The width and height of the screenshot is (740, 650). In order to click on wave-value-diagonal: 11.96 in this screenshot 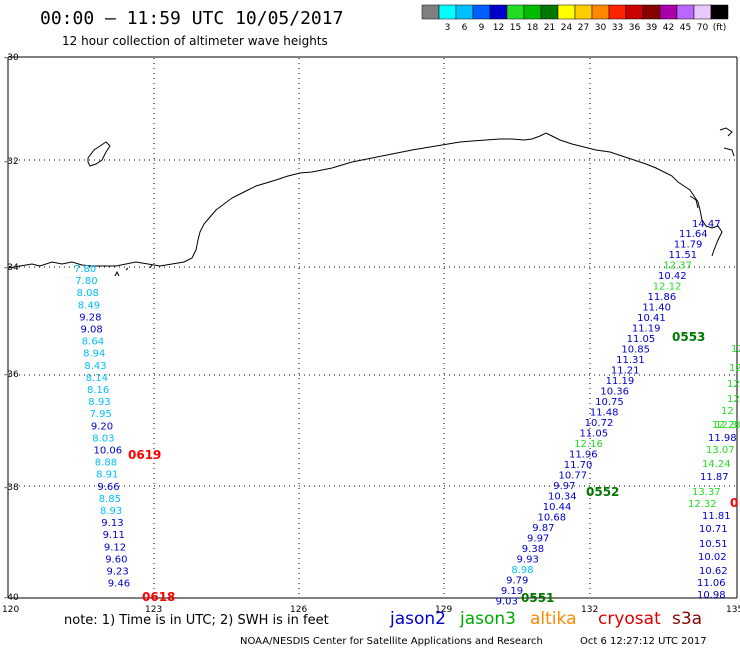, I will do `click(583, 455)`.